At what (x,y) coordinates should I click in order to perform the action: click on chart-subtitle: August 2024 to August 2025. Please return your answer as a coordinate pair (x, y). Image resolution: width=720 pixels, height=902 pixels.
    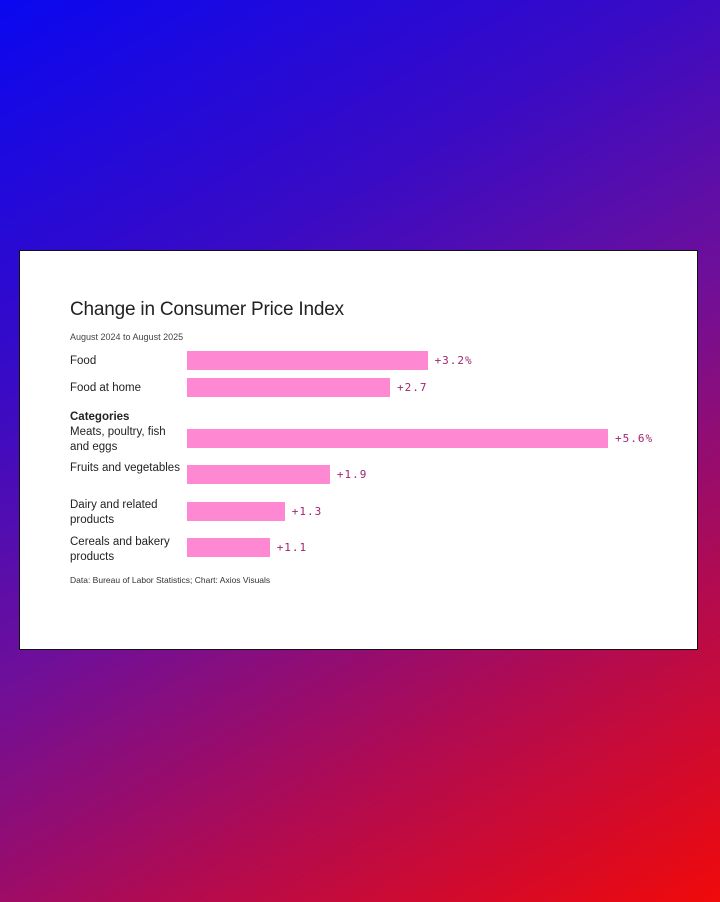
    Looking at the image, I should click on (127, 337).